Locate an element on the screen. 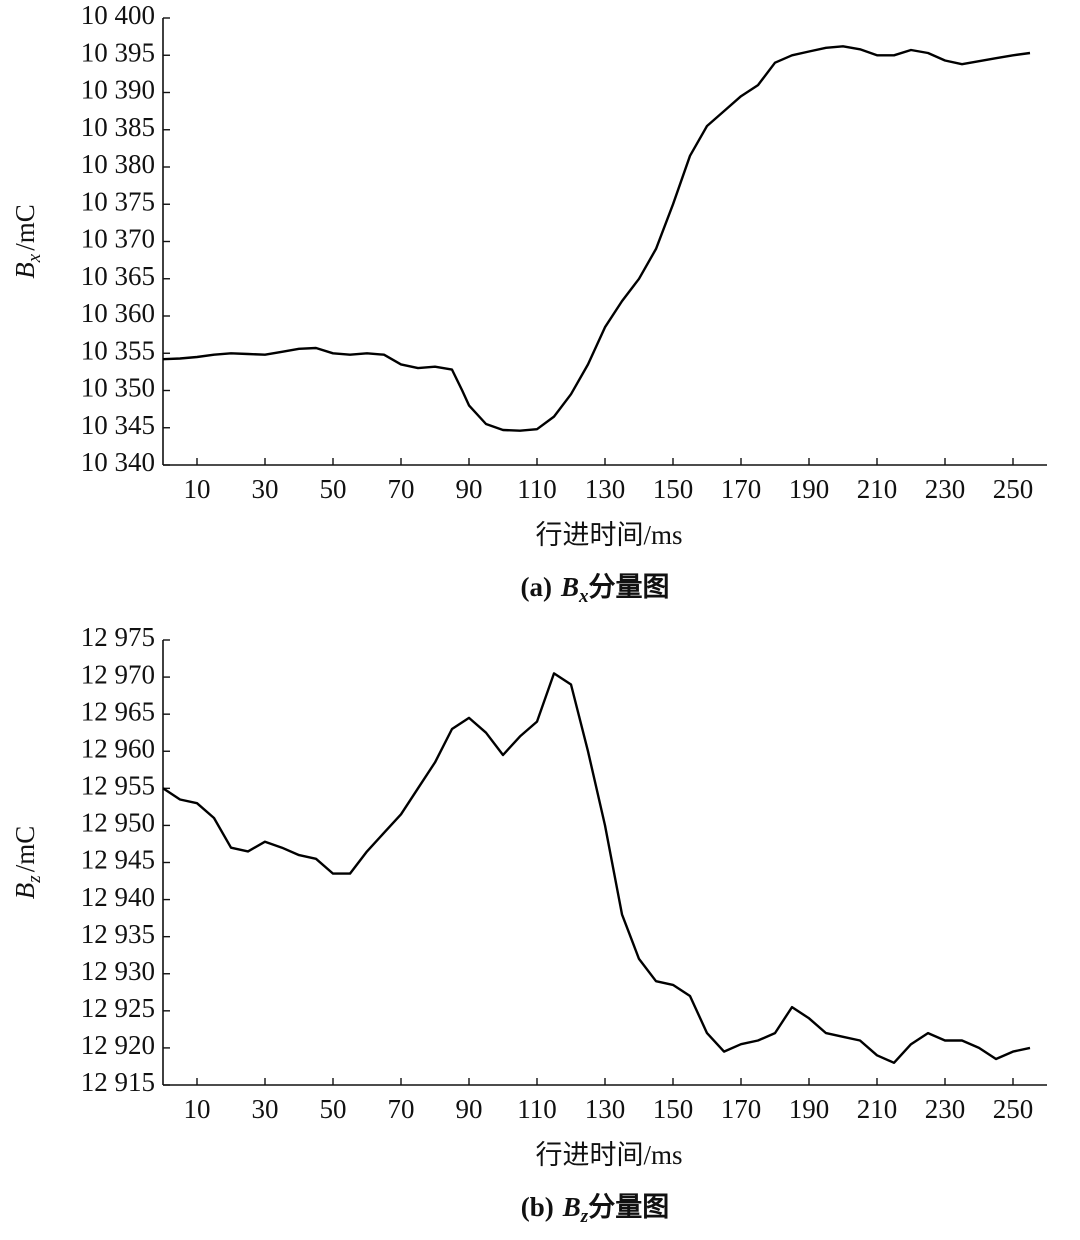  y-label-subscript: z is located at coordinates (34, 879).